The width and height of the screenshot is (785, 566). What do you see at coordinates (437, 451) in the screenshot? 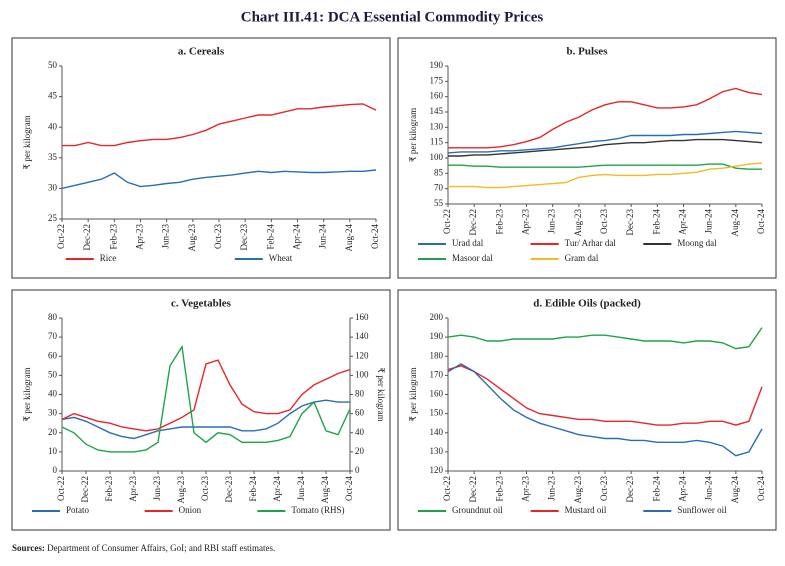
I see `y-tick-label: 130` at bounding box center [437, 451].